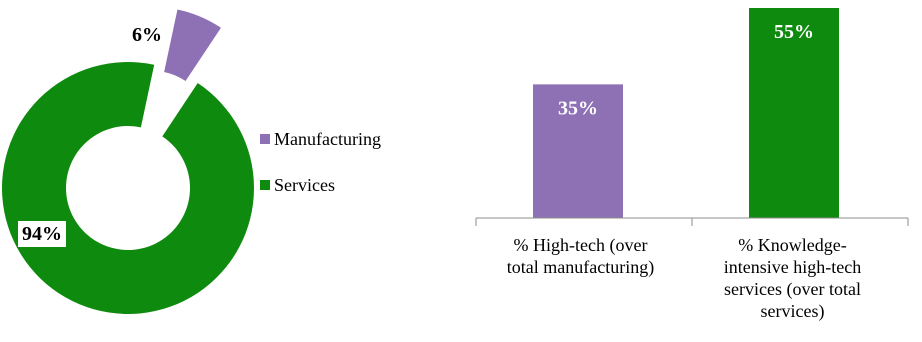 The height and width of the screenshot is (342, 922). I want to click on category-label-line: services), so click(792, 311).